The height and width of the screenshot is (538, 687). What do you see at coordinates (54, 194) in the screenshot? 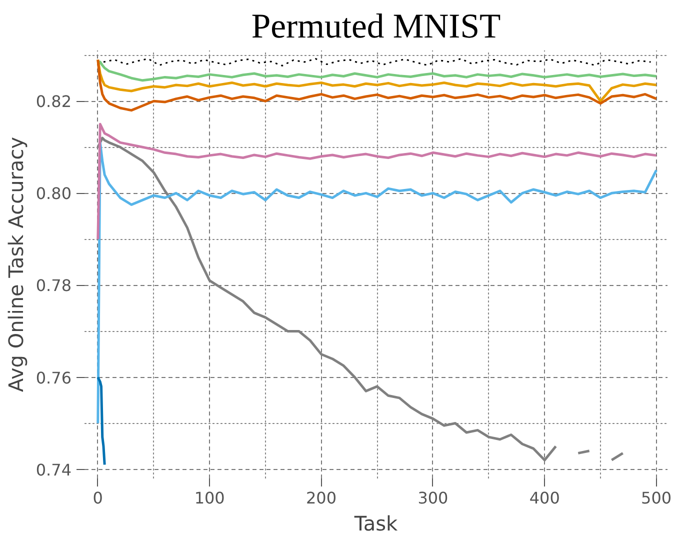
I see `y-tick-label: 0.80` at bounding box center [54, 194].